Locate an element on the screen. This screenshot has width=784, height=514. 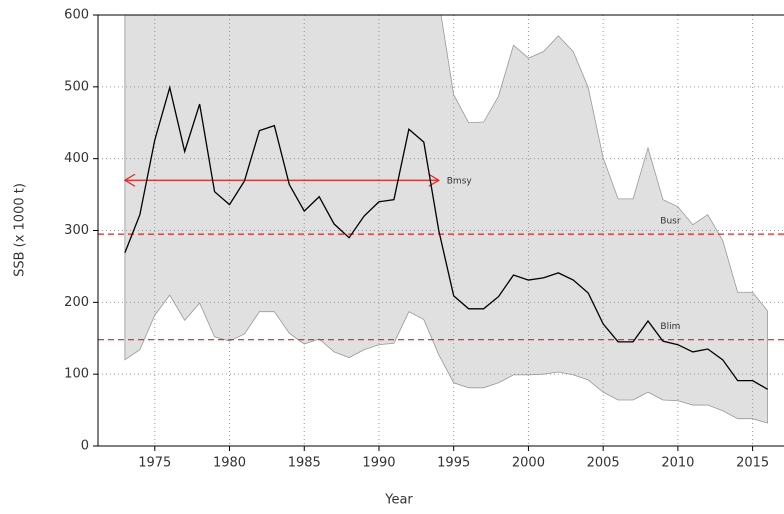
y-tick-label: 100 is located at coordinates (76, 374).